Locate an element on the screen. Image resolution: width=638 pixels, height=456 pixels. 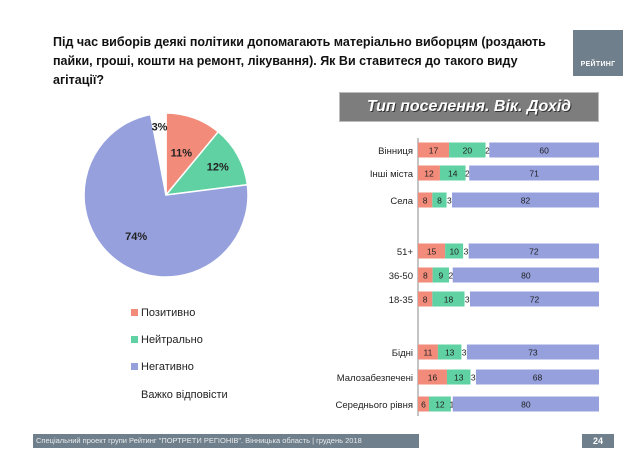
bar-value-label: 14 is located at coordinates (453, 174).